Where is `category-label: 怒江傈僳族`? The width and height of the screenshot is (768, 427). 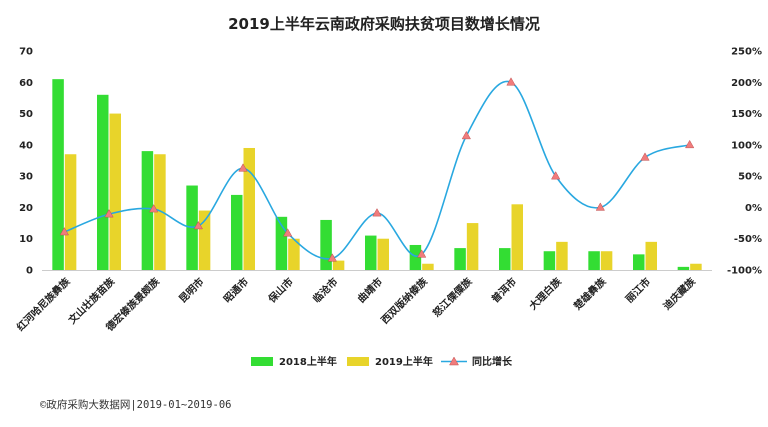 category-label: 怒江傈僳族 is located at coordinates (452, 296).